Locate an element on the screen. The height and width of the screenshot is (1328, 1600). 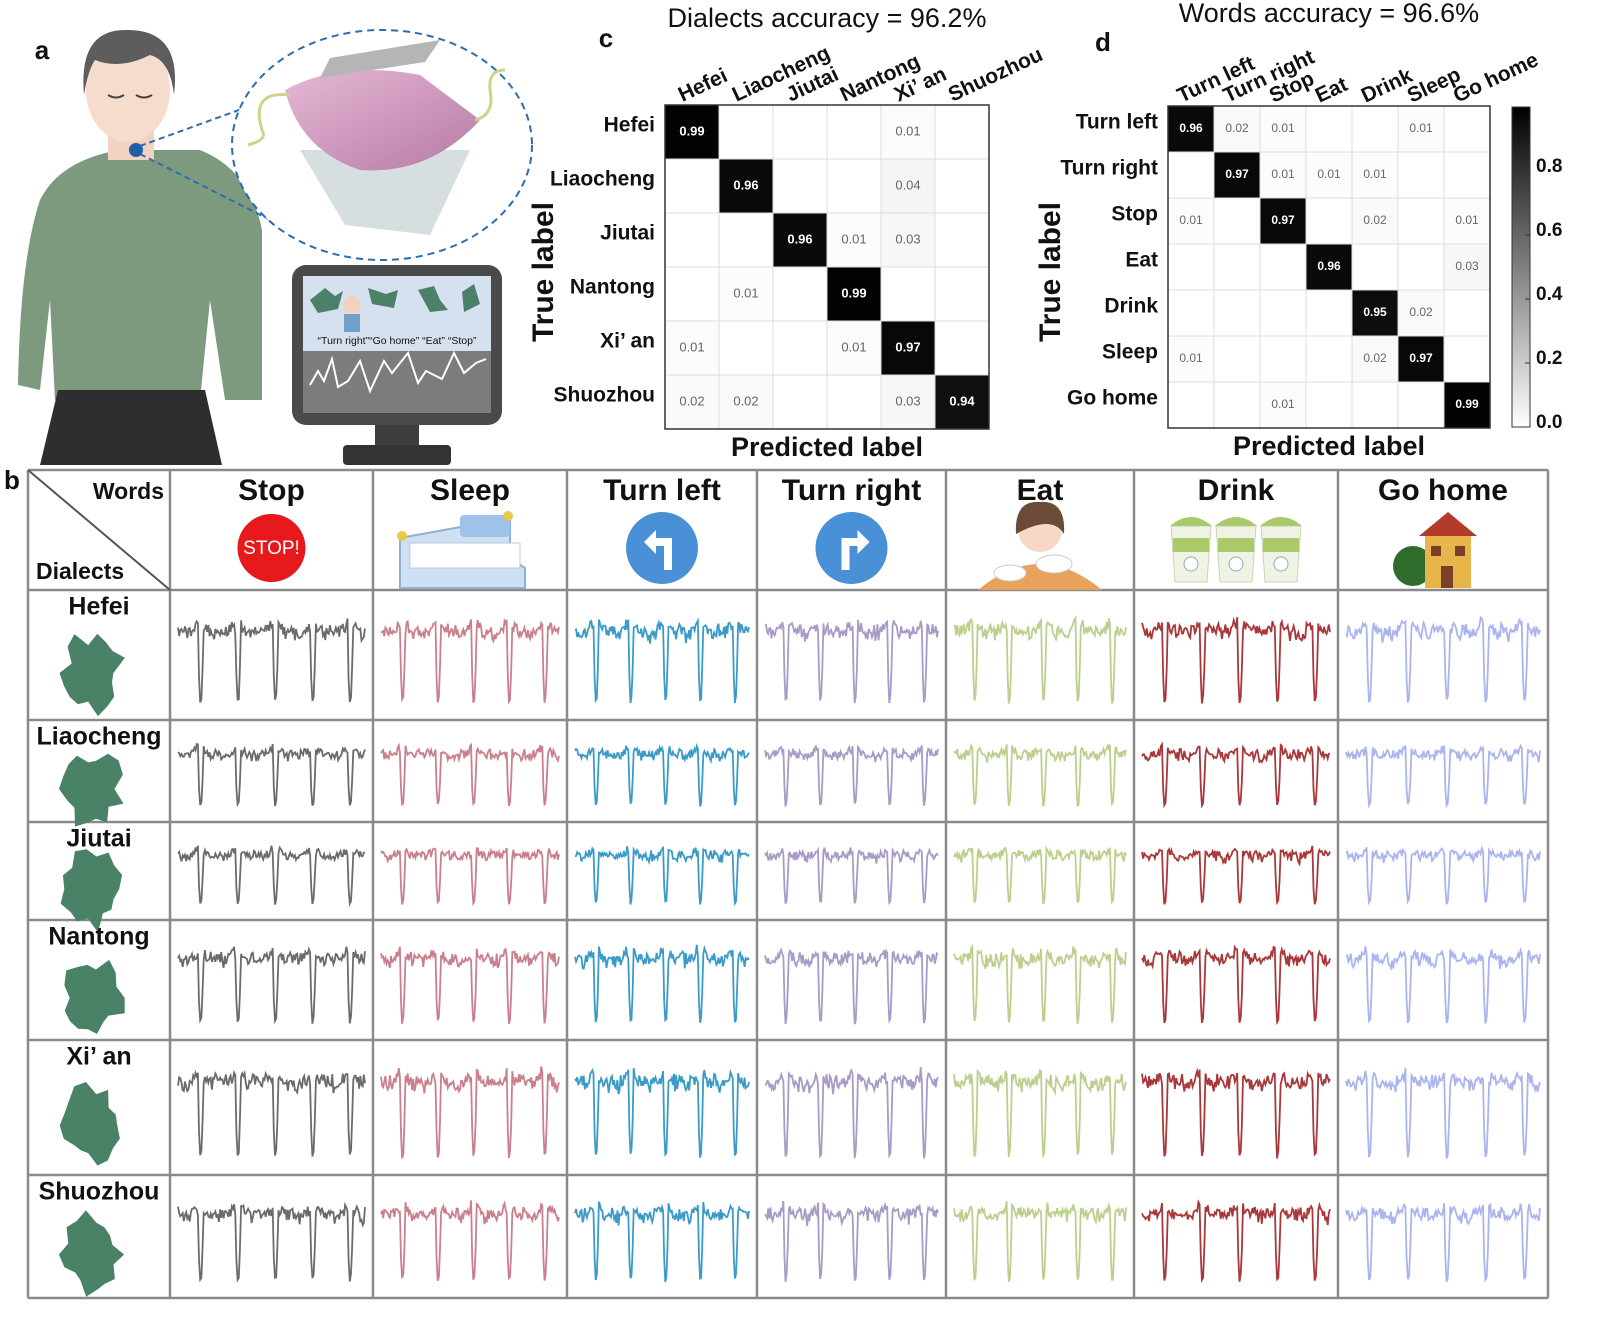
row-header: Nantong is located at coordinates (98, 937).